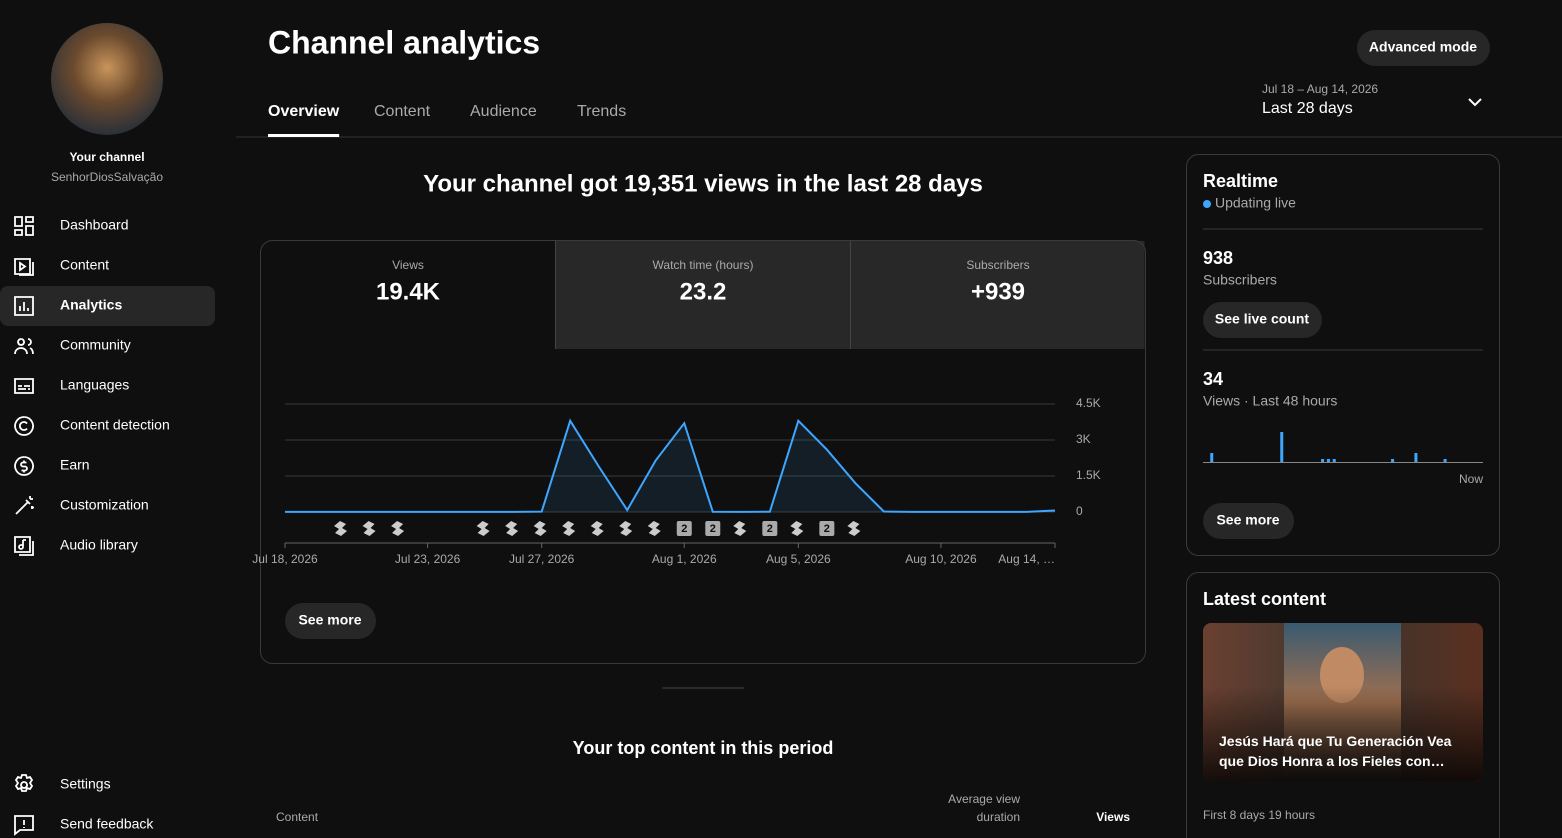 Image resolution: width=1562 pixels, height=838 pixels. I want to click on nav-active, so click(107, 306).